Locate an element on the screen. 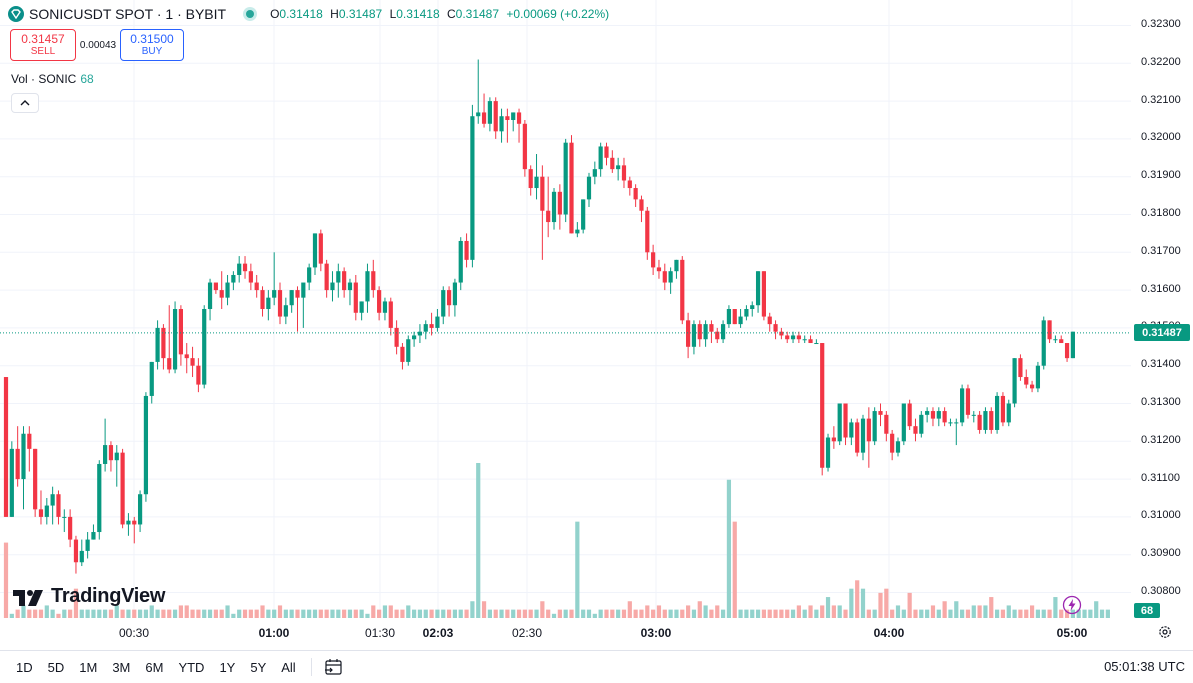 The image size is (1193, 683). collapse-legend-button is located at coordinates (25, 103).